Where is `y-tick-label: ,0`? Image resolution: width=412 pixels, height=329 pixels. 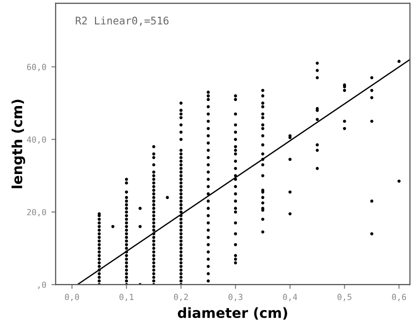
y-tick-label: ,0 is located at coordinates (42, 285).